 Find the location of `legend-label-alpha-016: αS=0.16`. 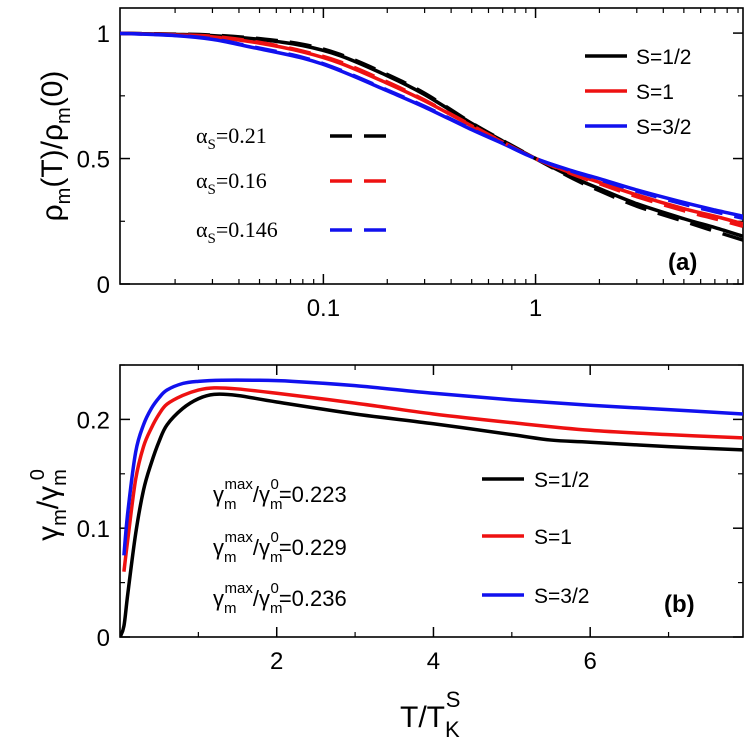

legend-label-alpha-016: αS=0.16 is located at coordinates (231, 183).